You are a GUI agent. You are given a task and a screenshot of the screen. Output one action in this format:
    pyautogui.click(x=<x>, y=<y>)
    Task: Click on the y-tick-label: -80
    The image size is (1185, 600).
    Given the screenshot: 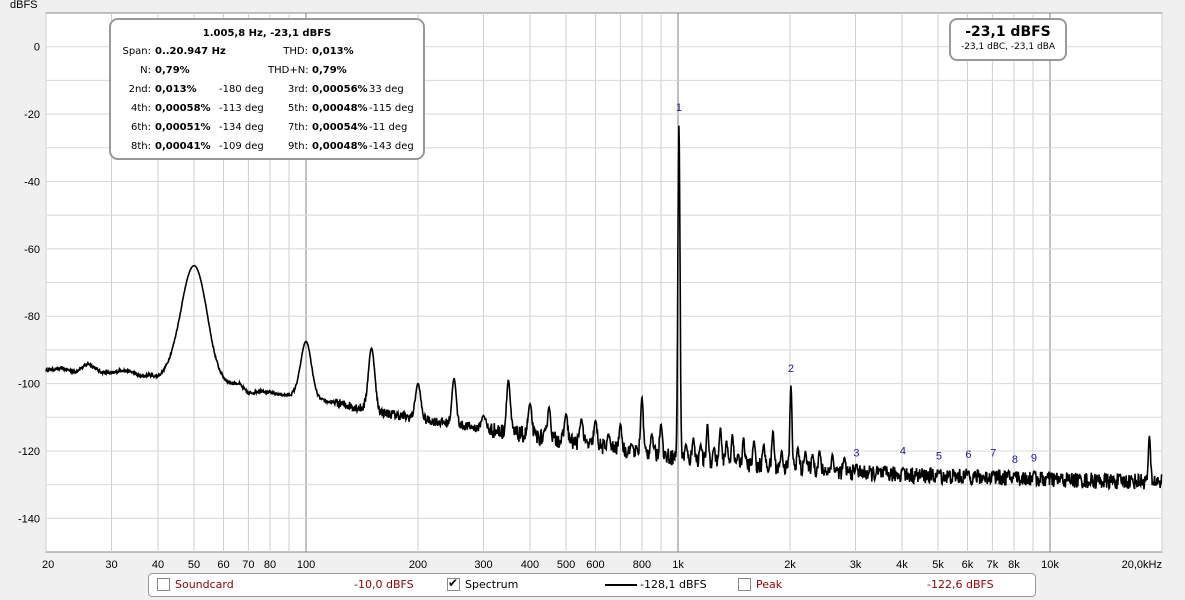 What is the action you would take?
    pyautogui.click(x=32, y=317)
    